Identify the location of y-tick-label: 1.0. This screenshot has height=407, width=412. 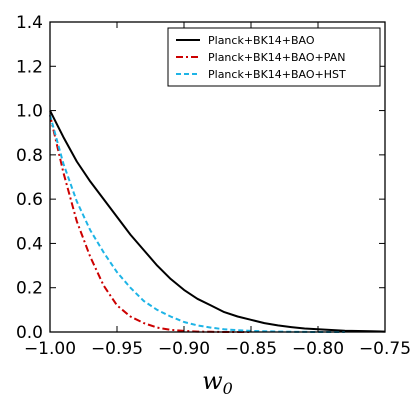
(29, 112).